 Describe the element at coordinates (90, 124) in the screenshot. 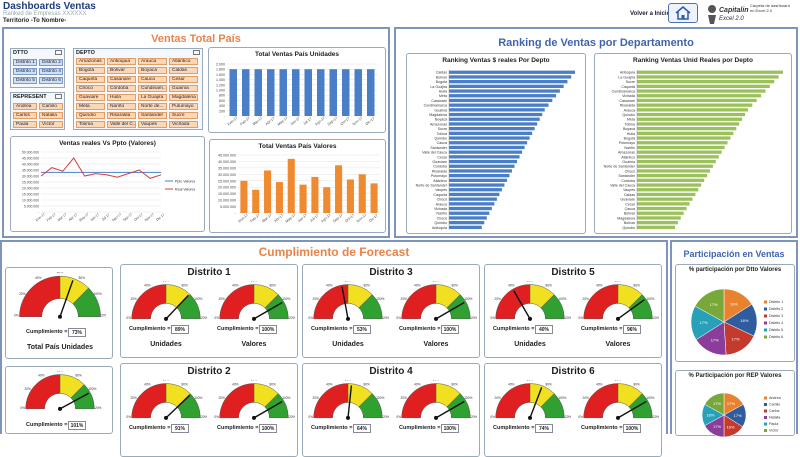

I see `slicer-depto-option: Tolima` at that location.